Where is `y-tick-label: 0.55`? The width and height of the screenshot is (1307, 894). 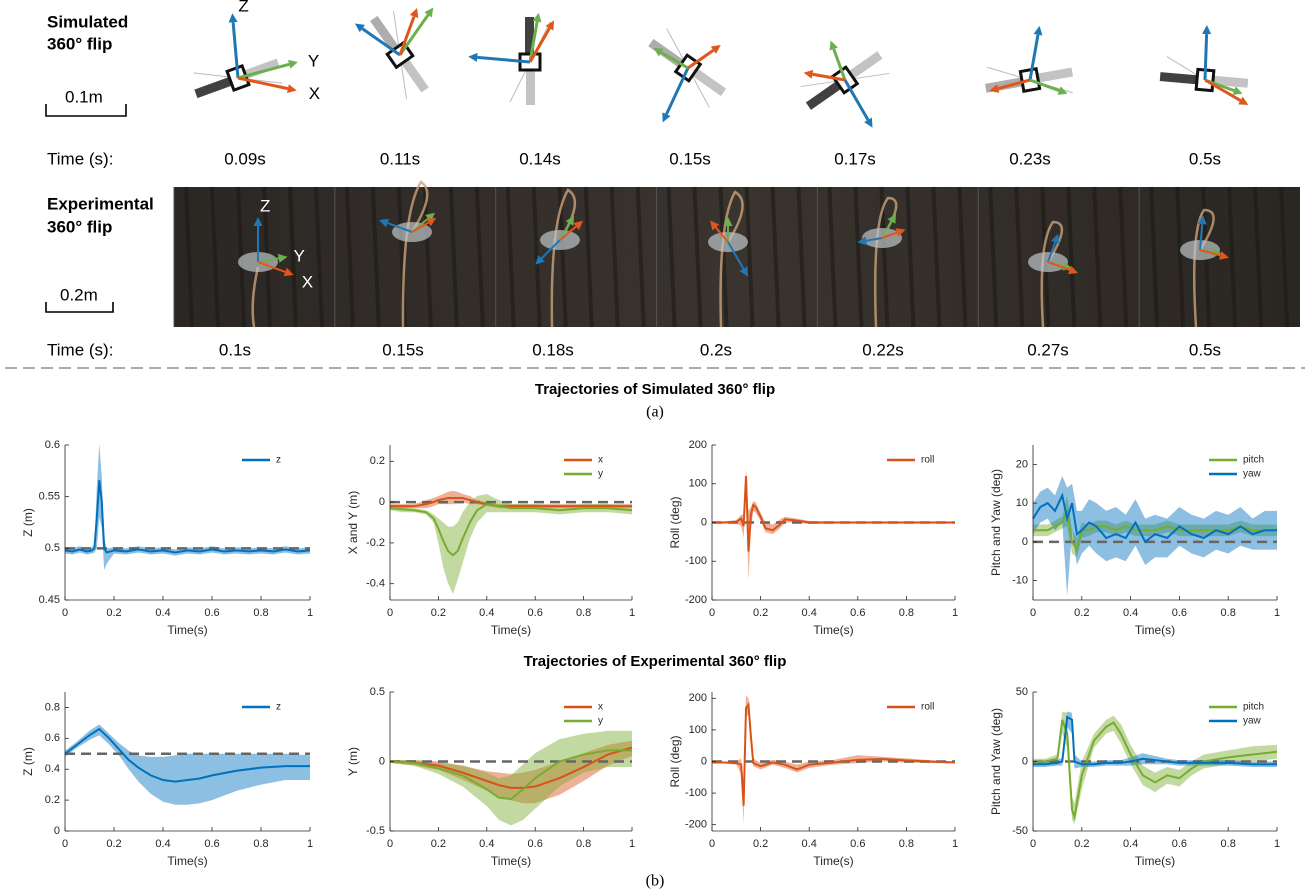 y-tick-label: 0.55 is located at coordinates (49, 497).